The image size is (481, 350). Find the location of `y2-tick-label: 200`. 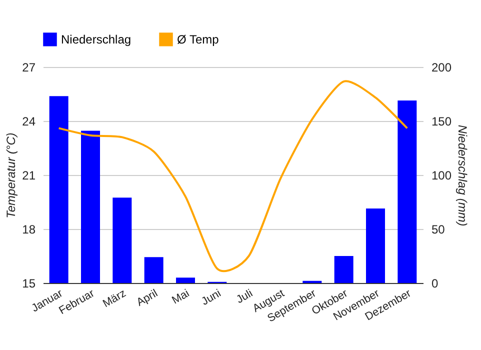

y2-tick-label: 200 is located at coordinates (442, 67).